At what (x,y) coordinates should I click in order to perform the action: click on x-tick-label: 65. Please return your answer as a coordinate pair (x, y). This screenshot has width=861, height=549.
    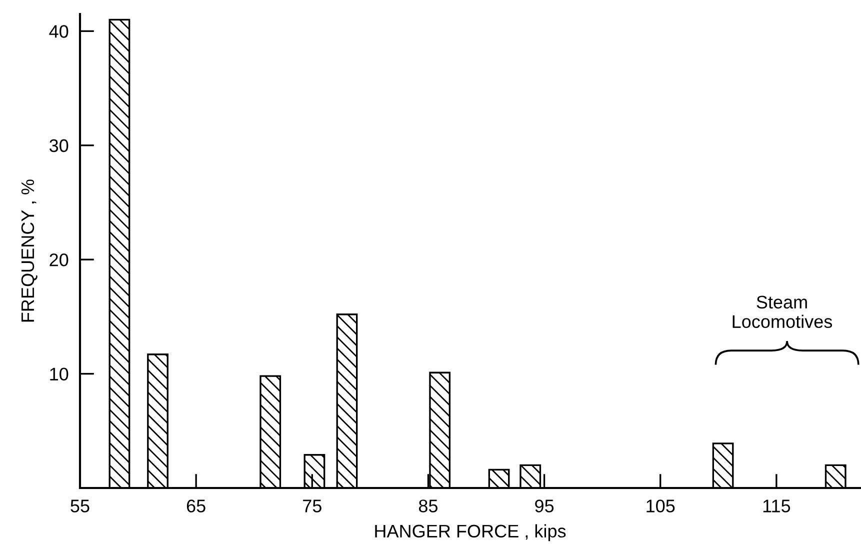
    Looking at the image, I should click on (196, 506).